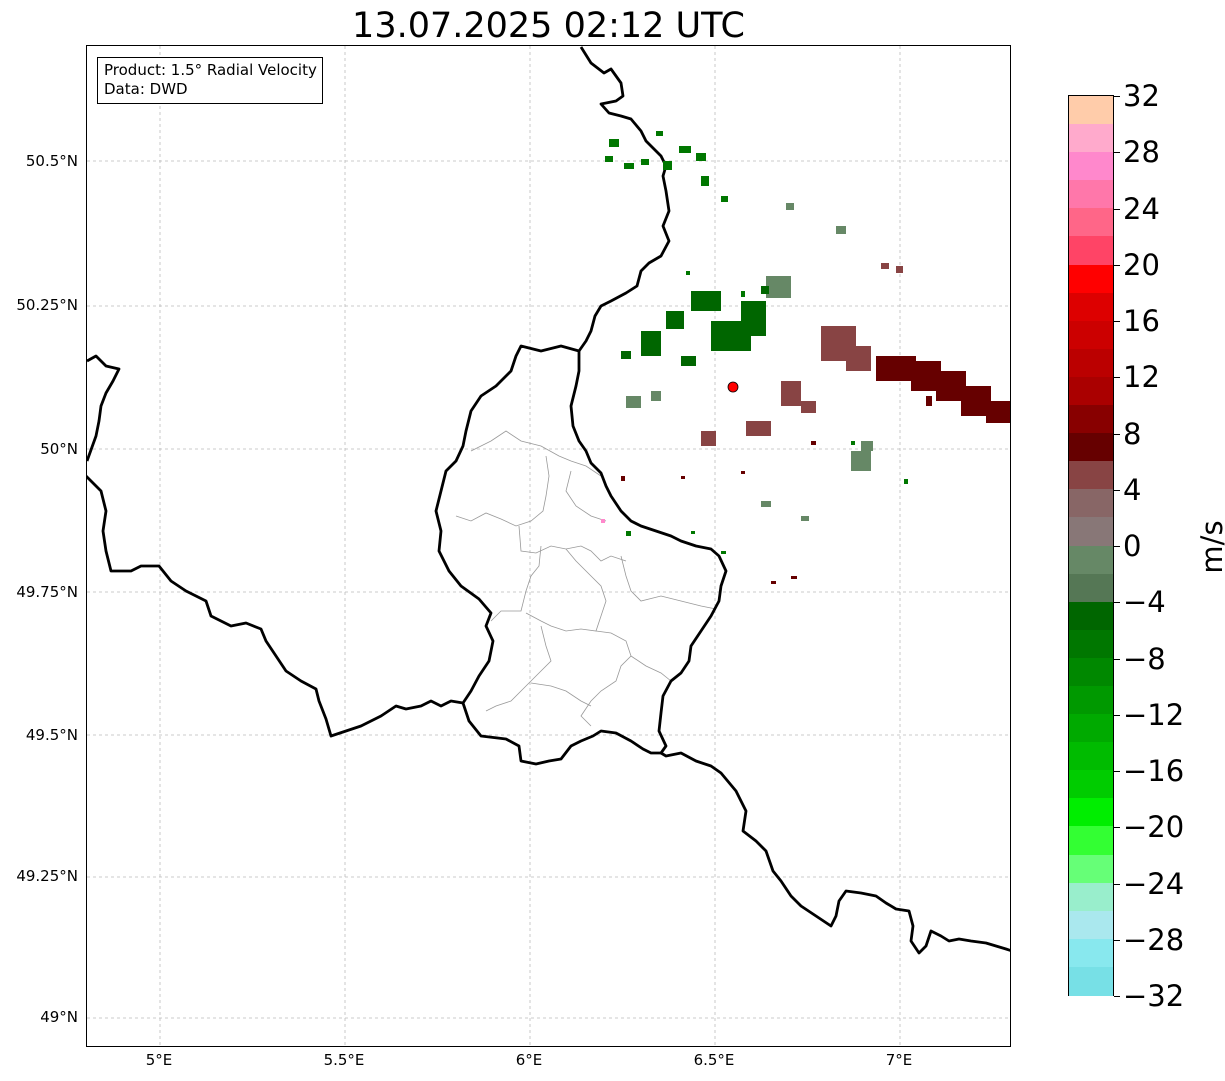  What do you see at coordinates (1154, 714) in the screenshot?
I see `colorbar-tick-label: −12` at bounding box center [1154, 714].